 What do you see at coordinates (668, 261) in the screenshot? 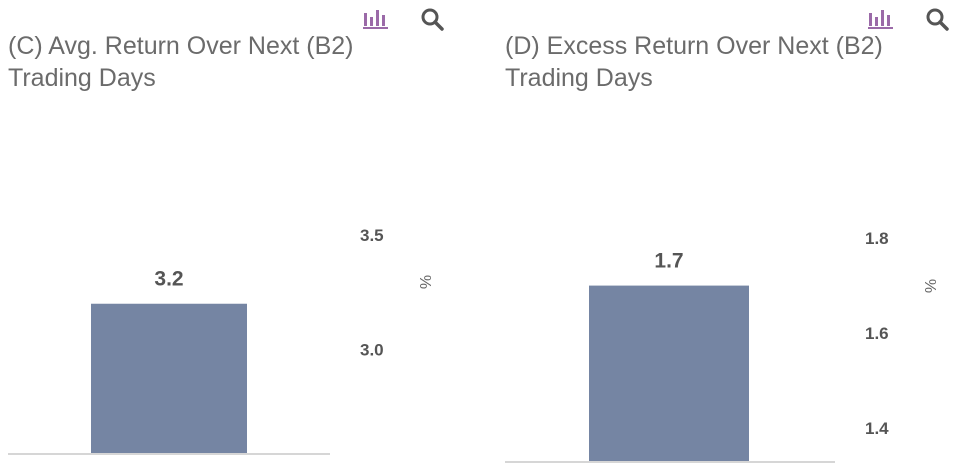
I see `data-label: 1.7` at bounding box center [668, 261].